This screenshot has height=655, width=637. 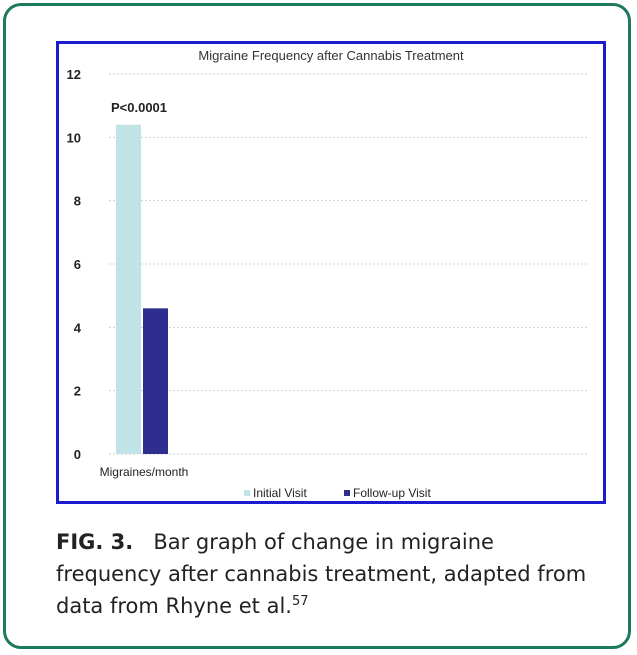 What do you see at coordinates (74, 74) in the screenshot?
I see `y-tick-label: 12` at bounding box center [74, 74].